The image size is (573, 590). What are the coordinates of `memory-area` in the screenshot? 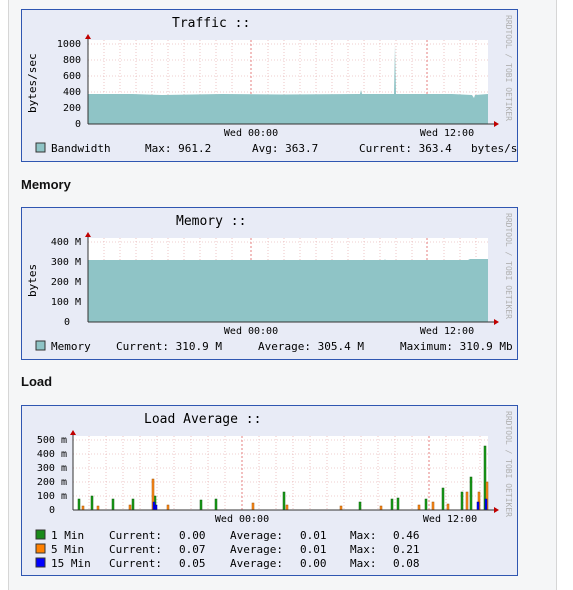 It's located at (288, 290).